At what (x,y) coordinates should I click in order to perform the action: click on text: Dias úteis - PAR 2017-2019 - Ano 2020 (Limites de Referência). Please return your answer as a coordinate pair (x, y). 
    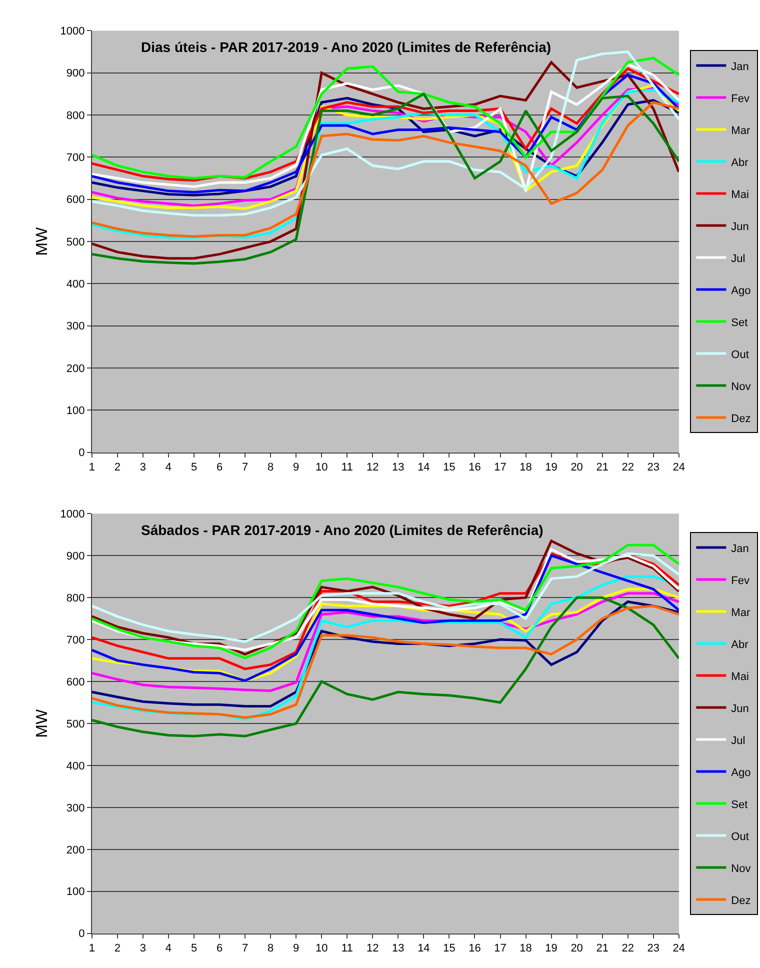
    Looking at the image, I should click on (346, 47).